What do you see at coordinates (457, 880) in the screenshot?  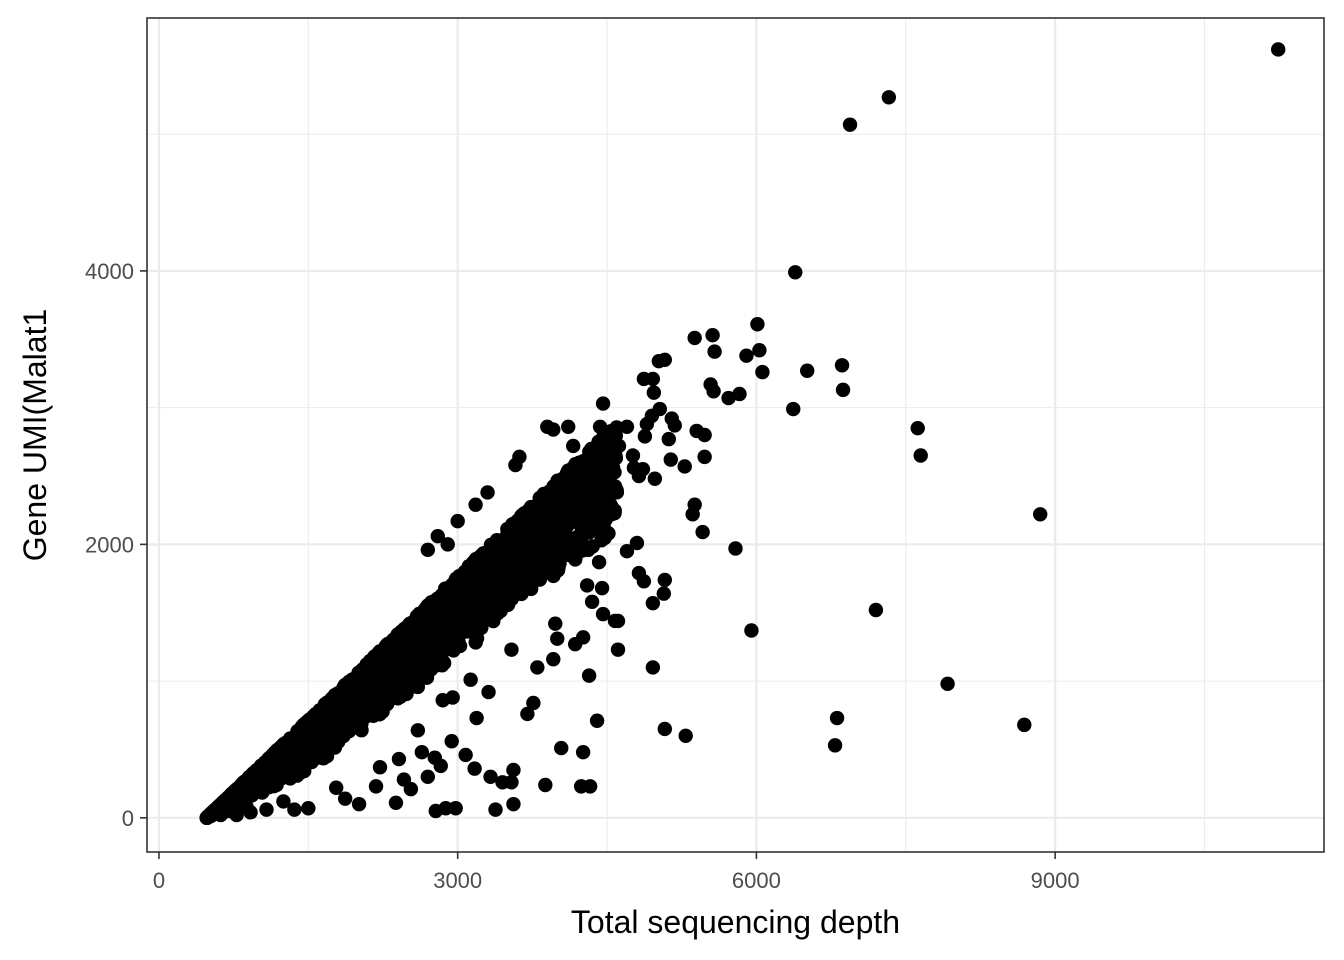 I see `x-tick-label: 3000` at bounding box center [457, 880].